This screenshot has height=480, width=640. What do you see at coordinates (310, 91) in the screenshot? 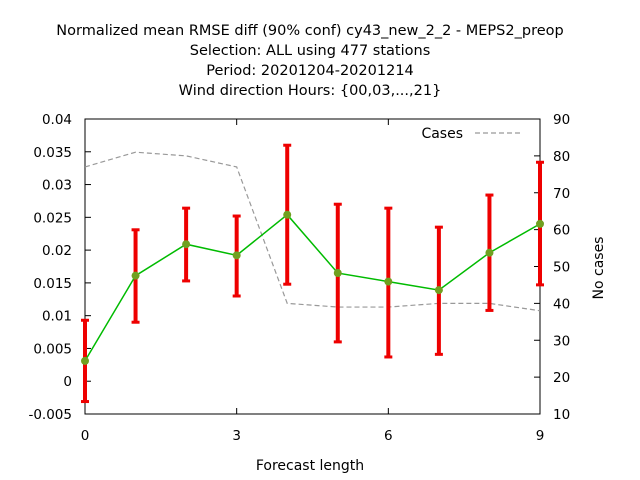
I see `title-line-4: Wind direction Hours: {00,03,...,21}` at bounding box center [310, 91].